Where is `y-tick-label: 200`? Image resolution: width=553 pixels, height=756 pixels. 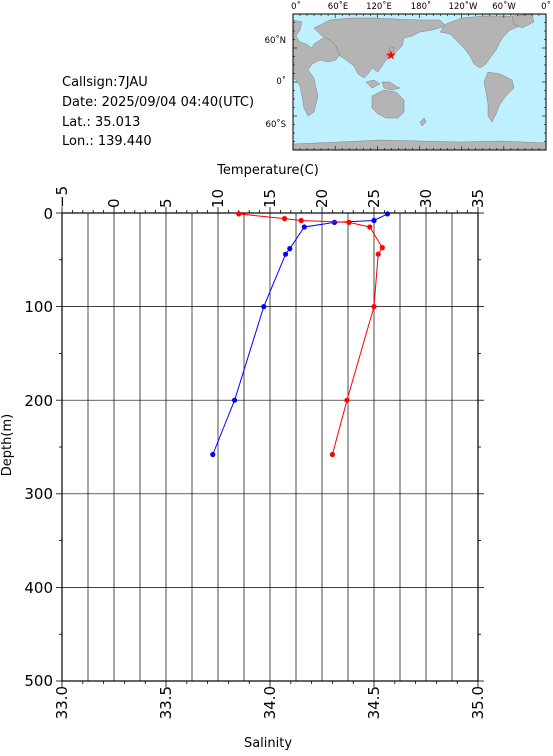
y-tick-label: 200 is located at coordinates (38, 401).